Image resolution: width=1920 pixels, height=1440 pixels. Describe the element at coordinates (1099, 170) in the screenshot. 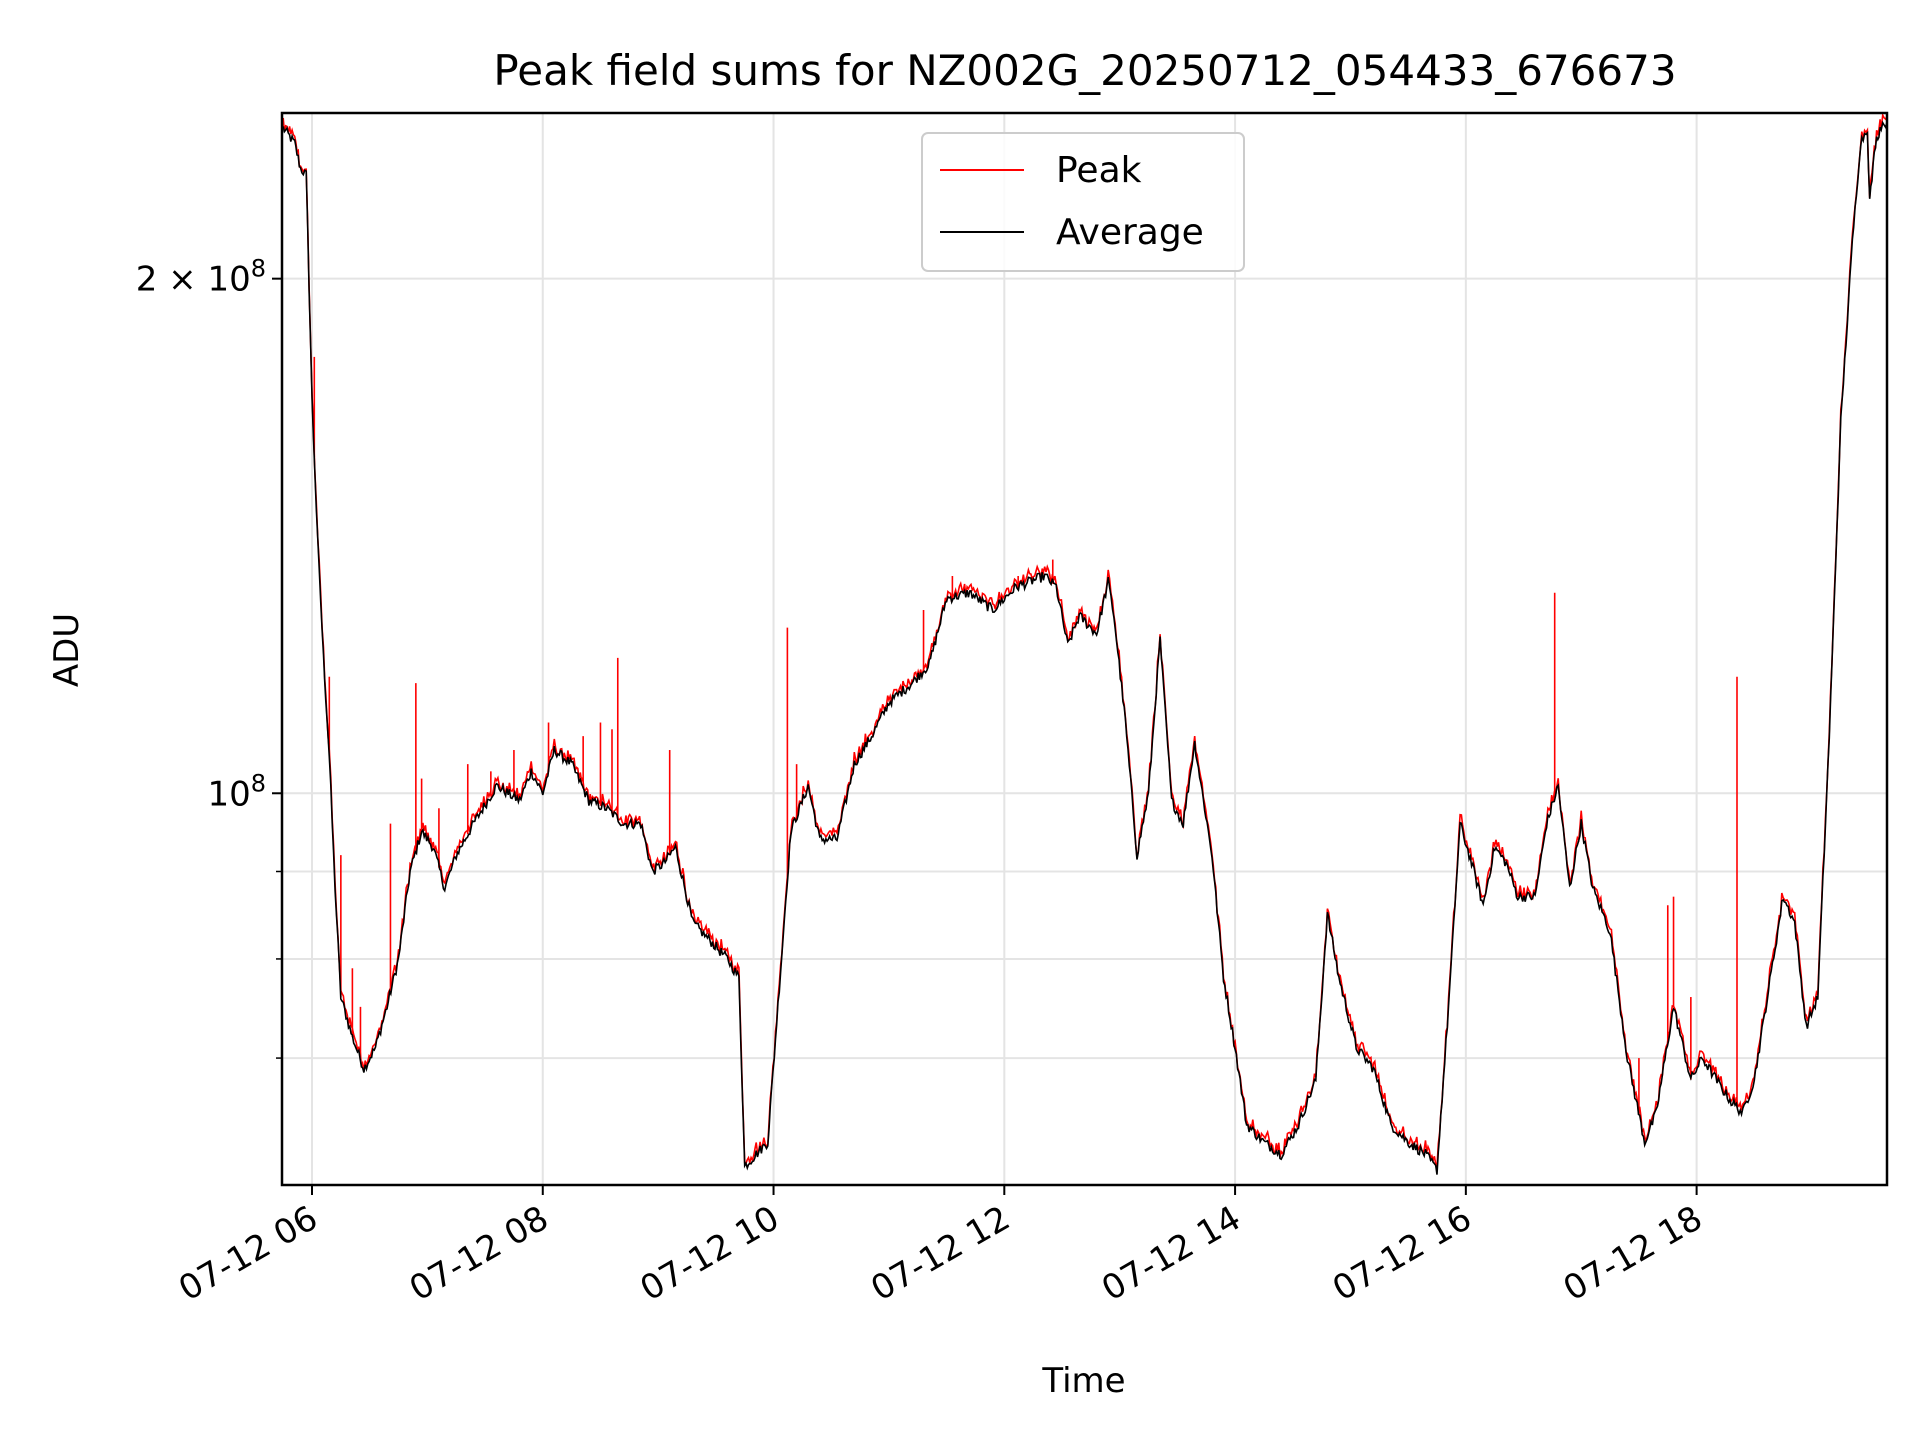

I see `legend-peak-label: Peak` at that location.